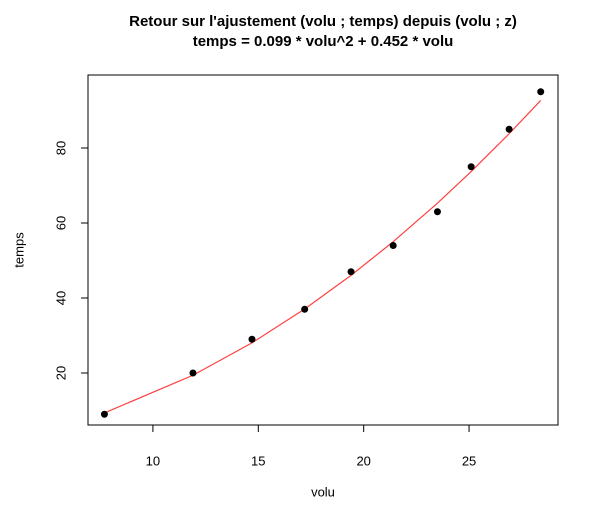 The width and height of the screenshot is (591, 509). Describe the element at coordinates (60, 223) in the screenshot. I see `y-tick-label: 60` at that location.